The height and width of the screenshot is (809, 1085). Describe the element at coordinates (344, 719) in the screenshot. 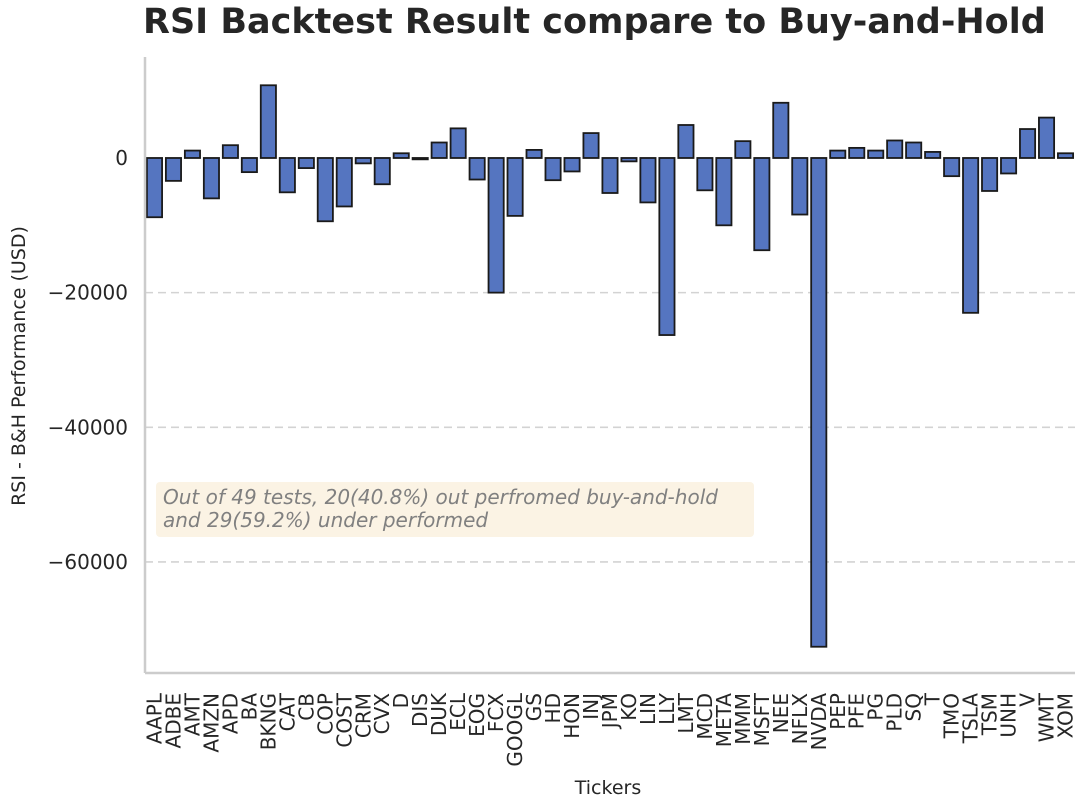

I see `x-tick-label: COST` at that location.